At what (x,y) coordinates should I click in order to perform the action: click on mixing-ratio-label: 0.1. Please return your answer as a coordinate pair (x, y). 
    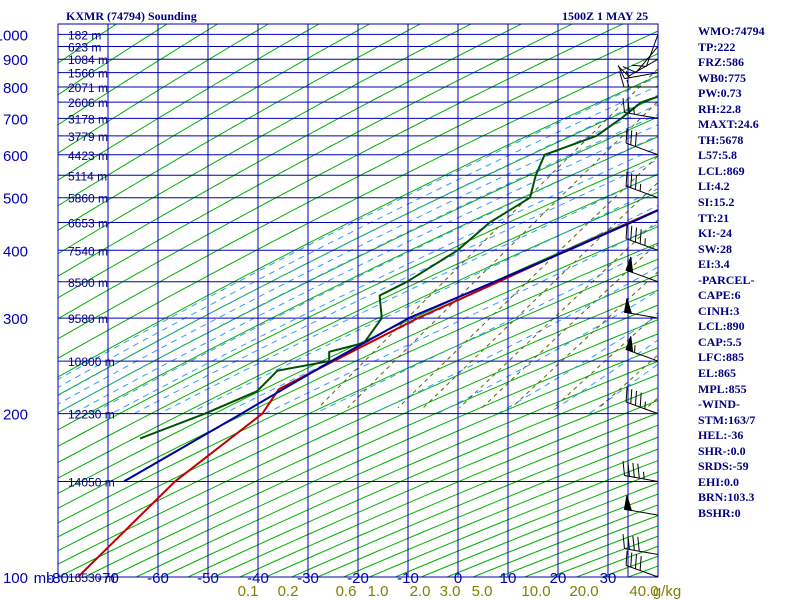
    Looking at the image, I should click on (248, 591).